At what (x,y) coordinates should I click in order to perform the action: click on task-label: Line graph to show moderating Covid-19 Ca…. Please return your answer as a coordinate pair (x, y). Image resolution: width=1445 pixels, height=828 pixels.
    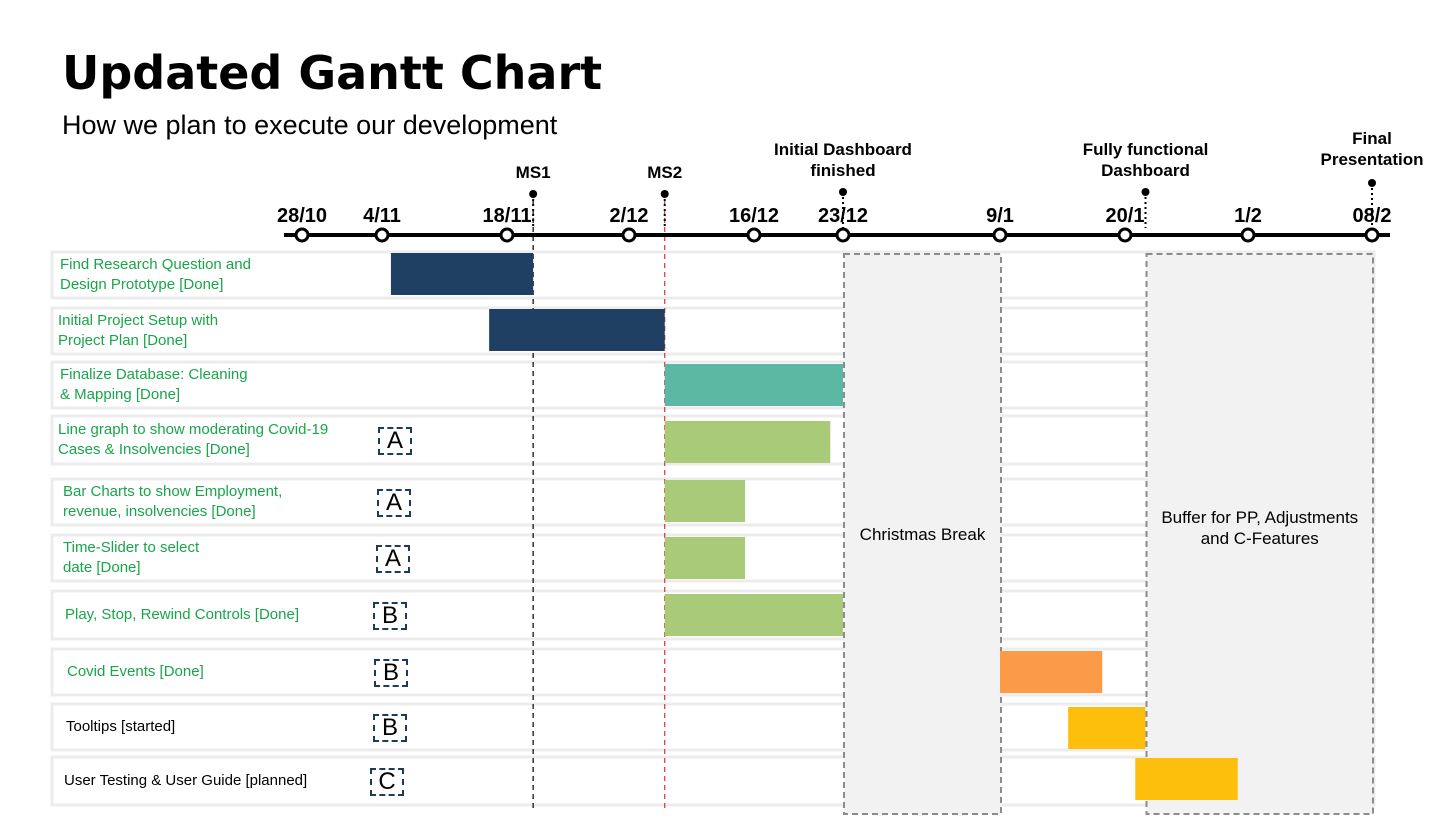
    Looking at the image, I should click on (193, 440).